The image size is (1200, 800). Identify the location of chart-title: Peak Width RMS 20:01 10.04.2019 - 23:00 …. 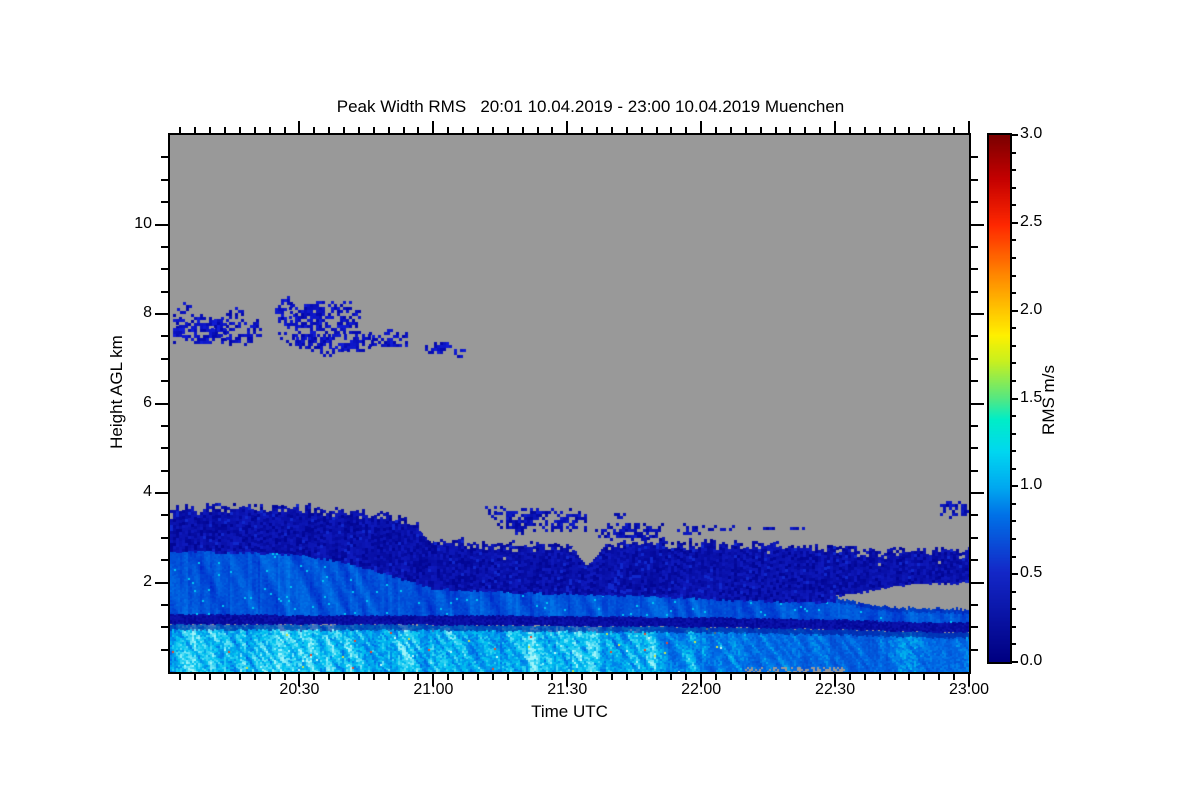
(590, 106).